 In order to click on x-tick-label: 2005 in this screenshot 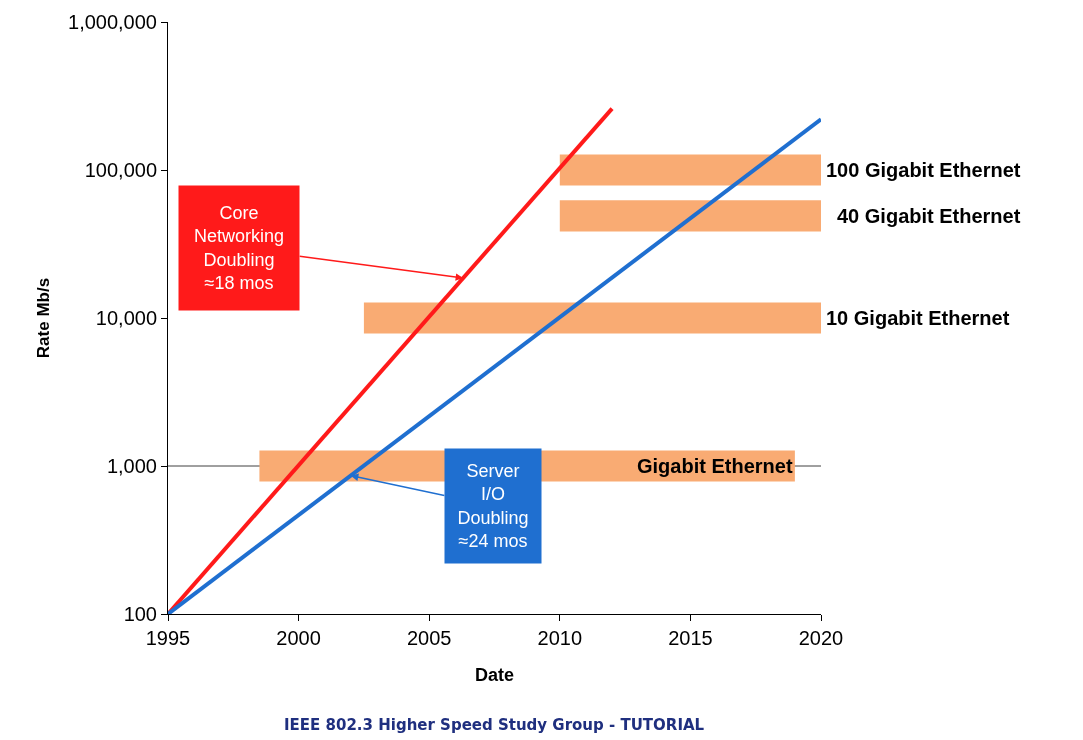, I will do `click(429, 638)`.